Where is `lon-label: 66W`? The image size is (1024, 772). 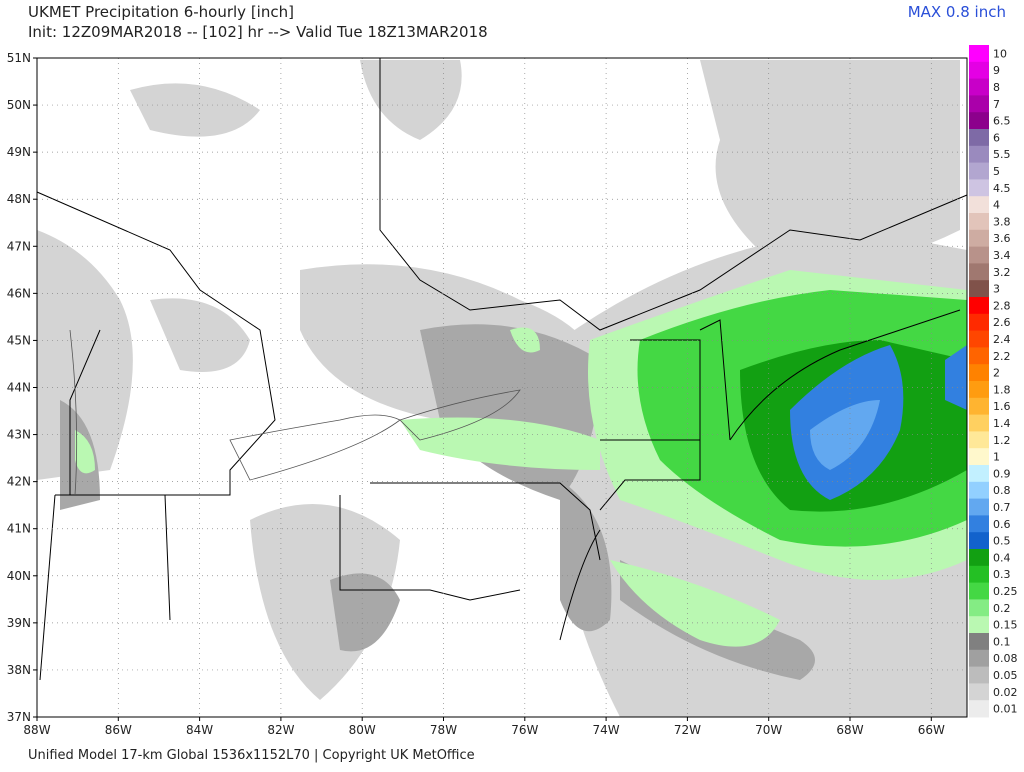
lon-label: 66W is located at coordinates (931, 730).